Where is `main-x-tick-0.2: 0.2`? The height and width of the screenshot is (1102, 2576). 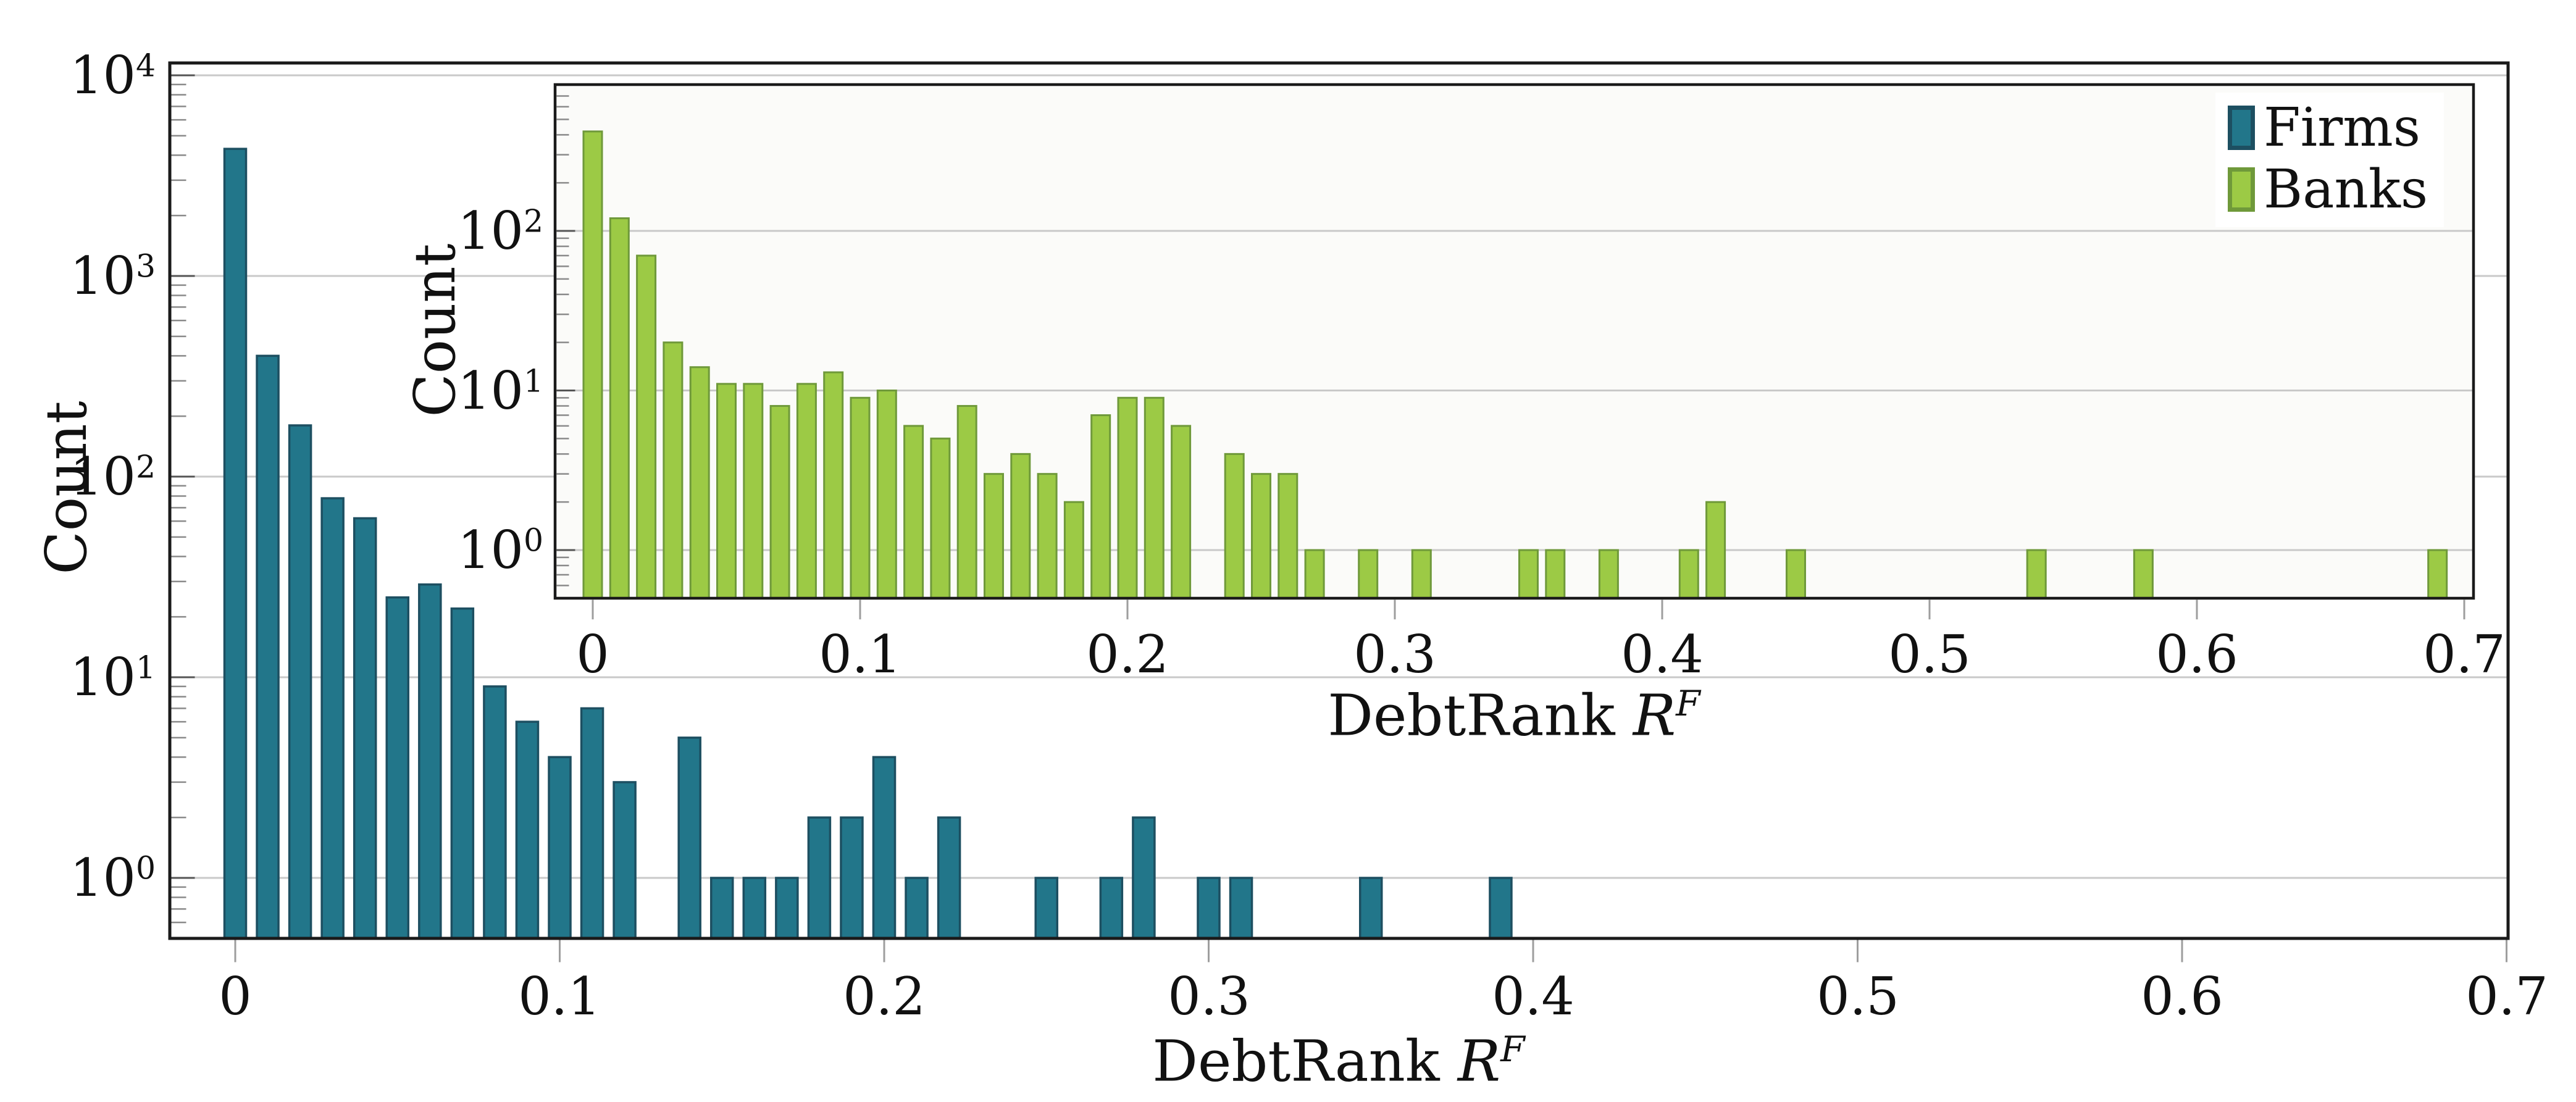 main-x-tick-0.2: 0.2 is located at coordinates (884, 996).